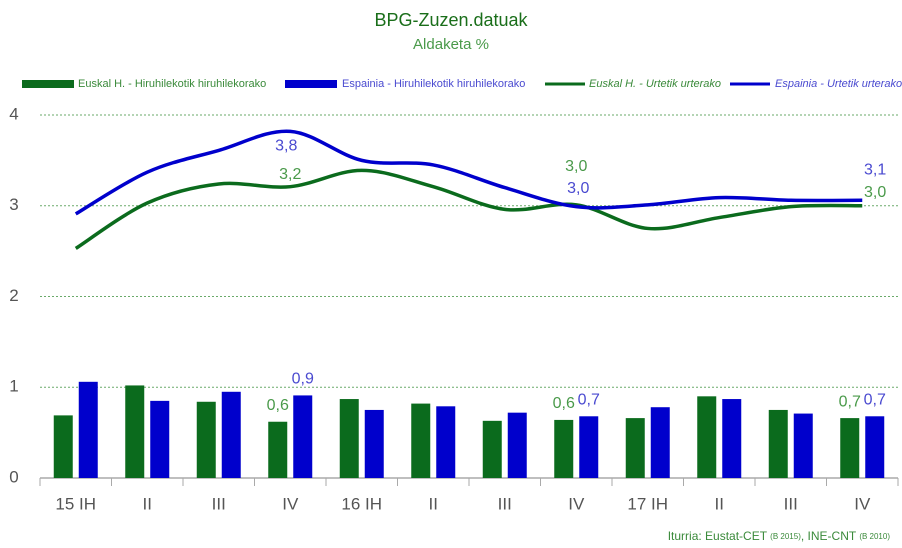 This screenshot has width=902, height=548. What do you see at coordinates (785, 536) in the screenshot?
I see `source-part: (B 2015)` at bounding box center [785, 536].